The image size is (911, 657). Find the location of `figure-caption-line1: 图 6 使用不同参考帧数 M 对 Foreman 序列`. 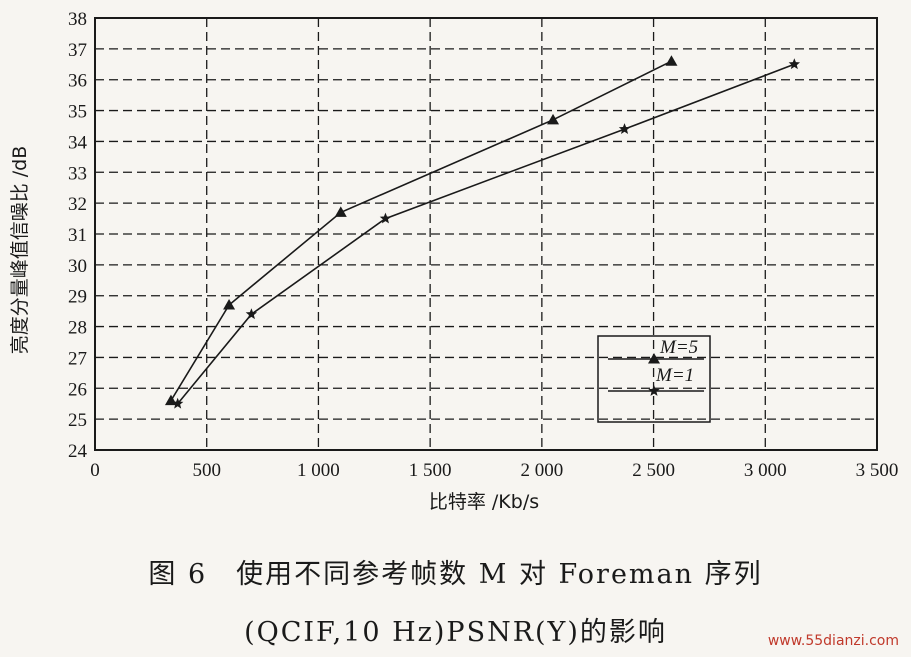

figure-caption-line1: 图 6 使用不同参考帧数 M 对 Foreman 序列 is located at coordinates (455, 574).